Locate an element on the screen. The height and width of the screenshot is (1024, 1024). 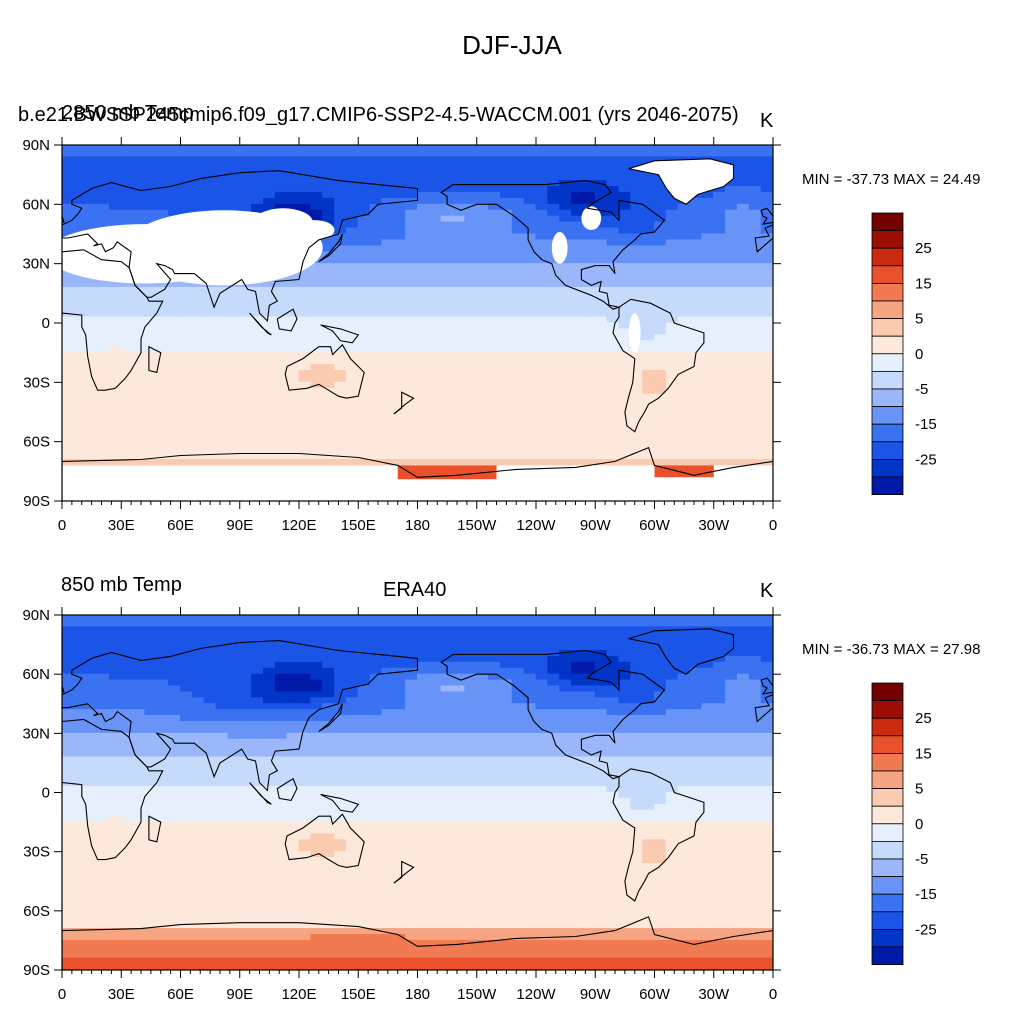
y-tick-label: 90N is located at coordinates (36, 615).